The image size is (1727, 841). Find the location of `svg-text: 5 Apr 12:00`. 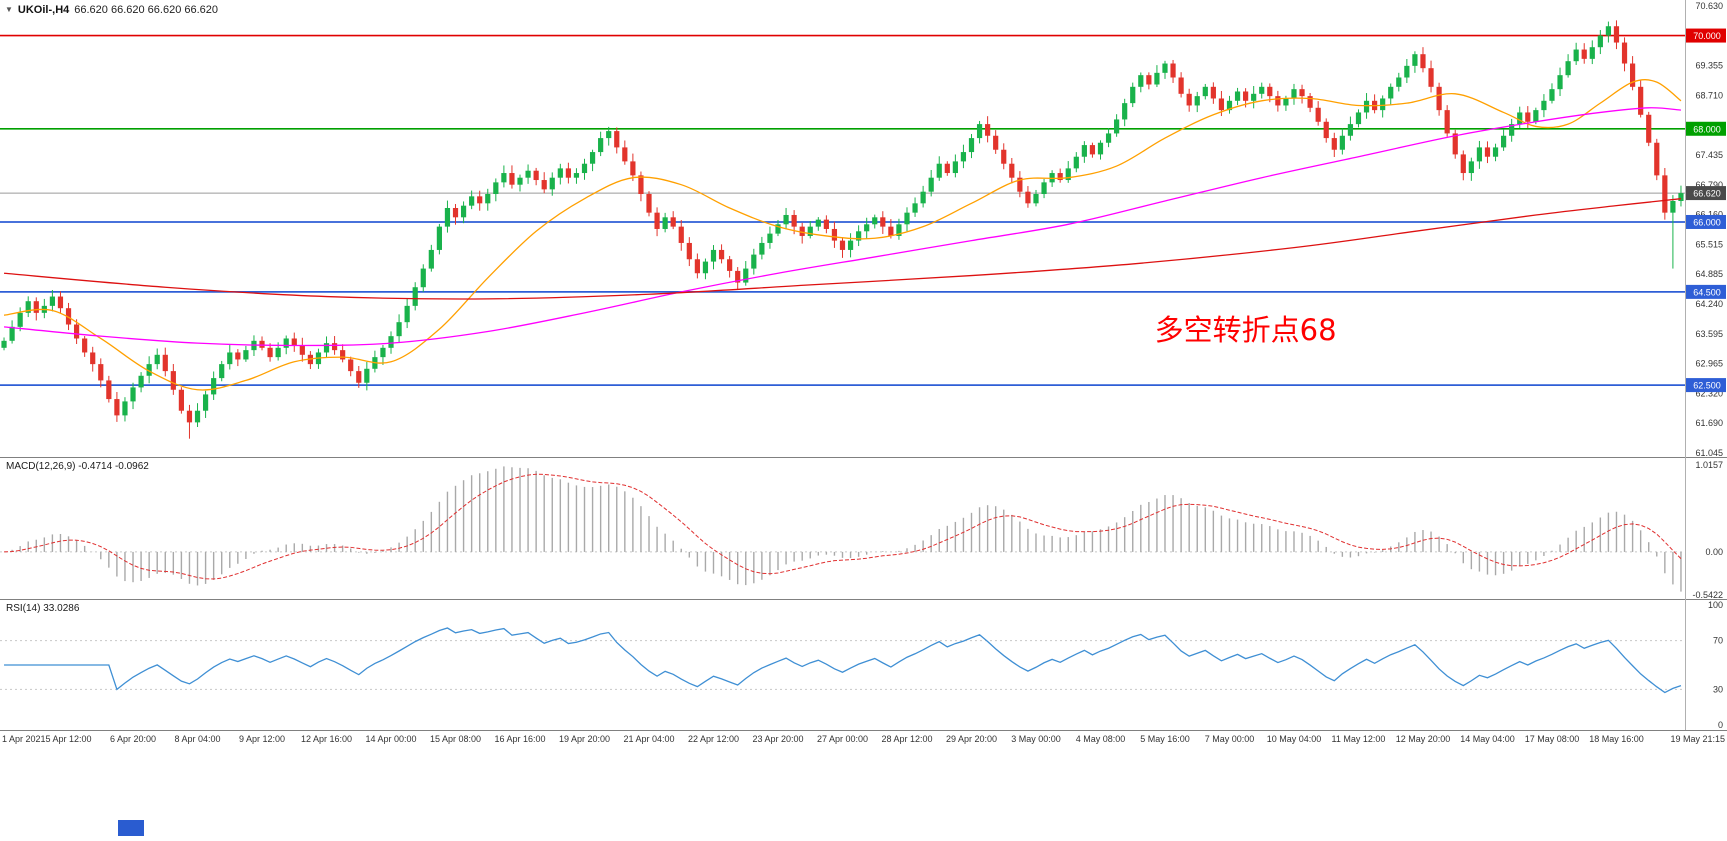

svg-text: 5 Apr 12:00 is located at coordinates (69, 739).